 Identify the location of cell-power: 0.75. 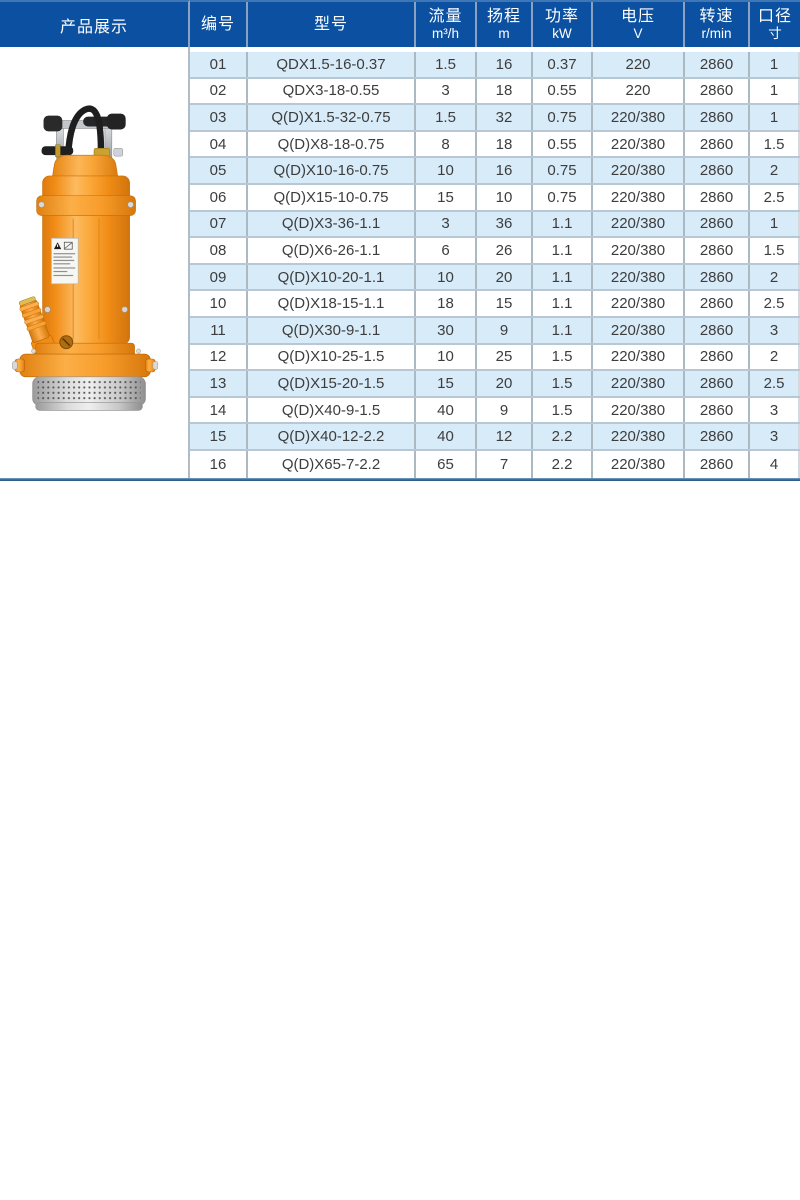
(563, 117).